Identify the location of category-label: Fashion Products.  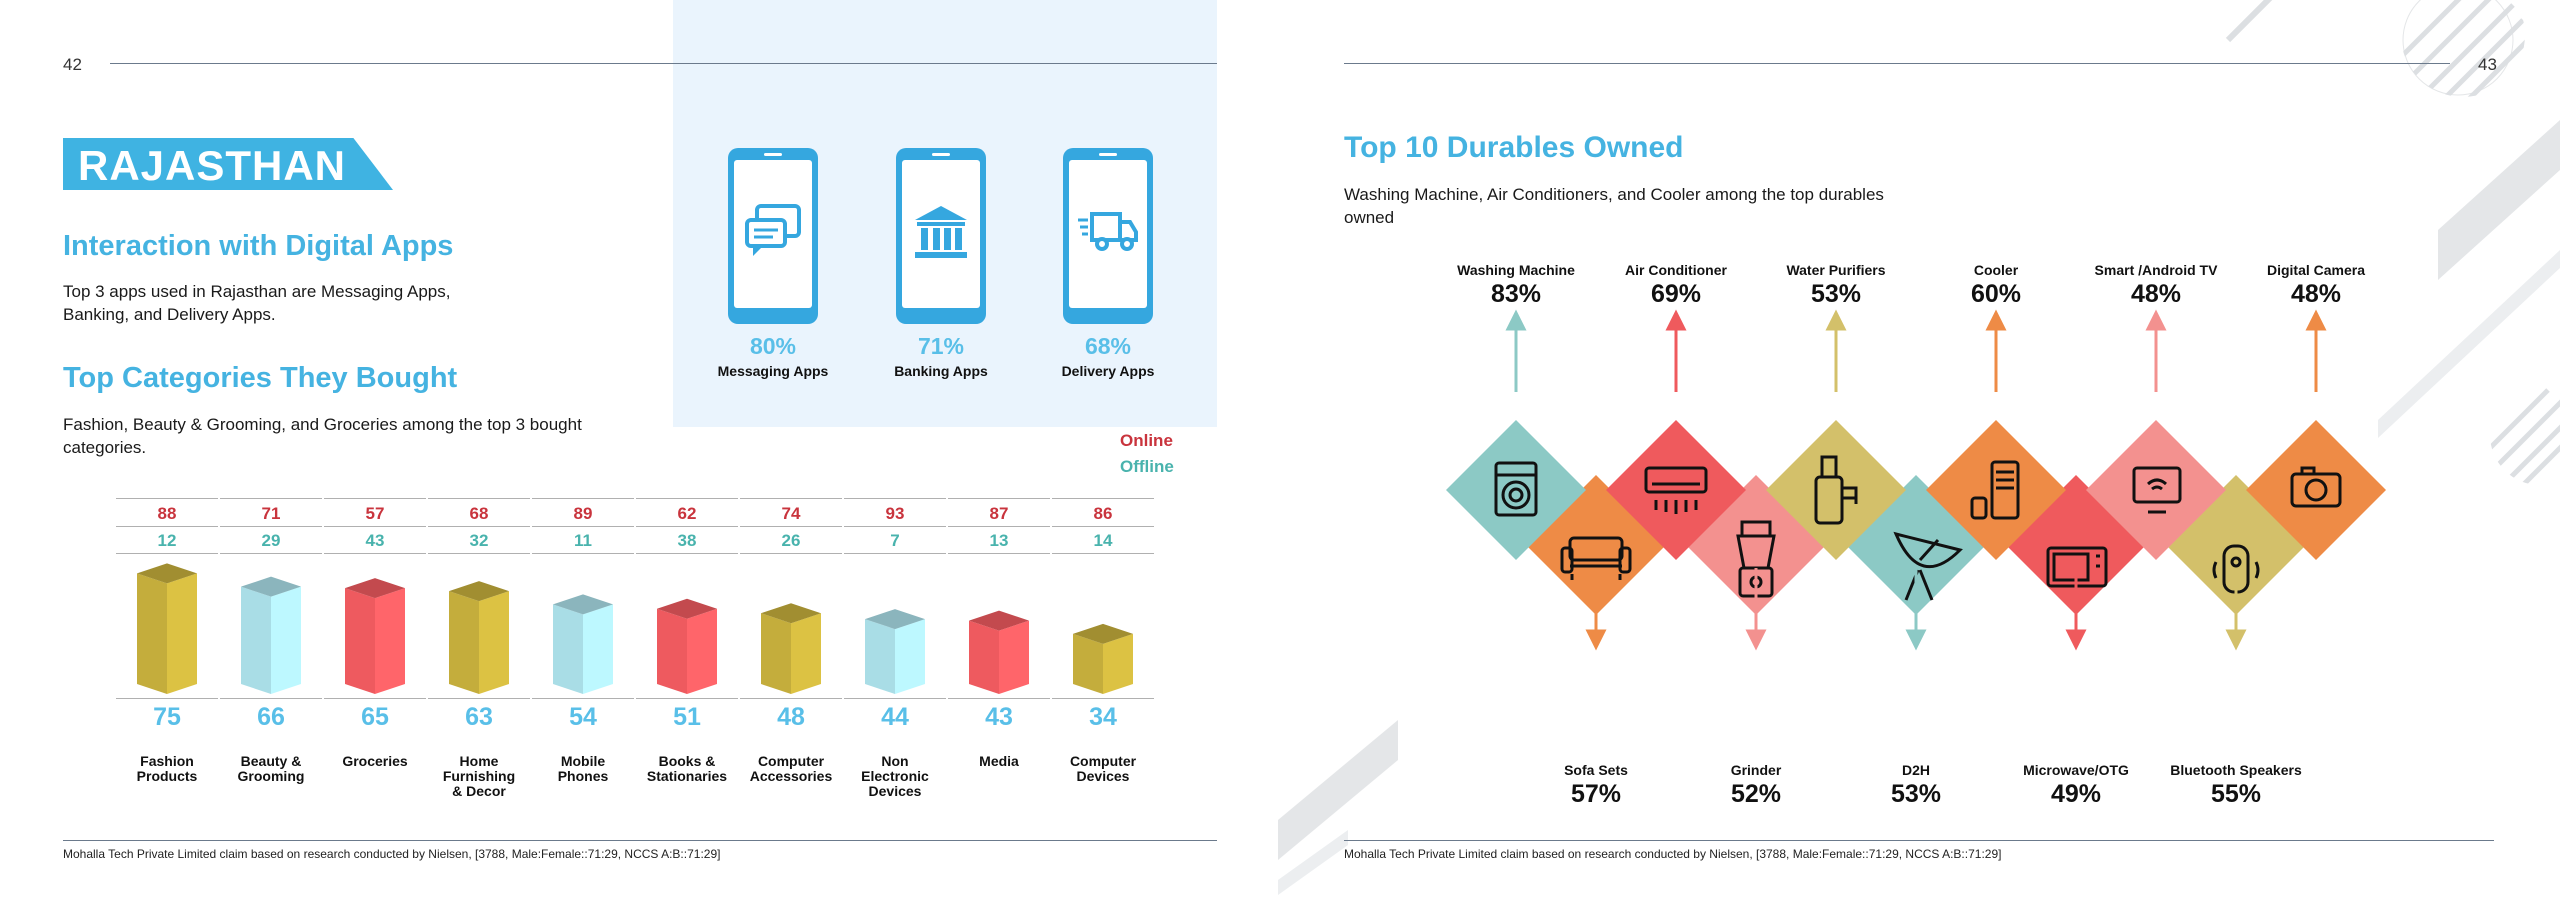
(167, 768).